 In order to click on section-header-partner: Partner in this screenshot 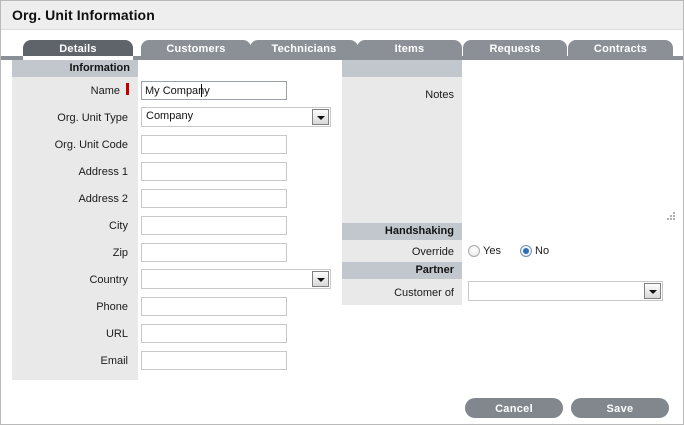, I will do `click(402, 270)`.